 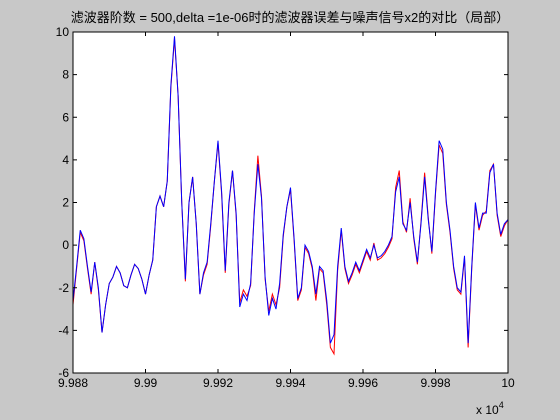 I want to click on x-tick-label: 9.988, so click(x=73, y=383).